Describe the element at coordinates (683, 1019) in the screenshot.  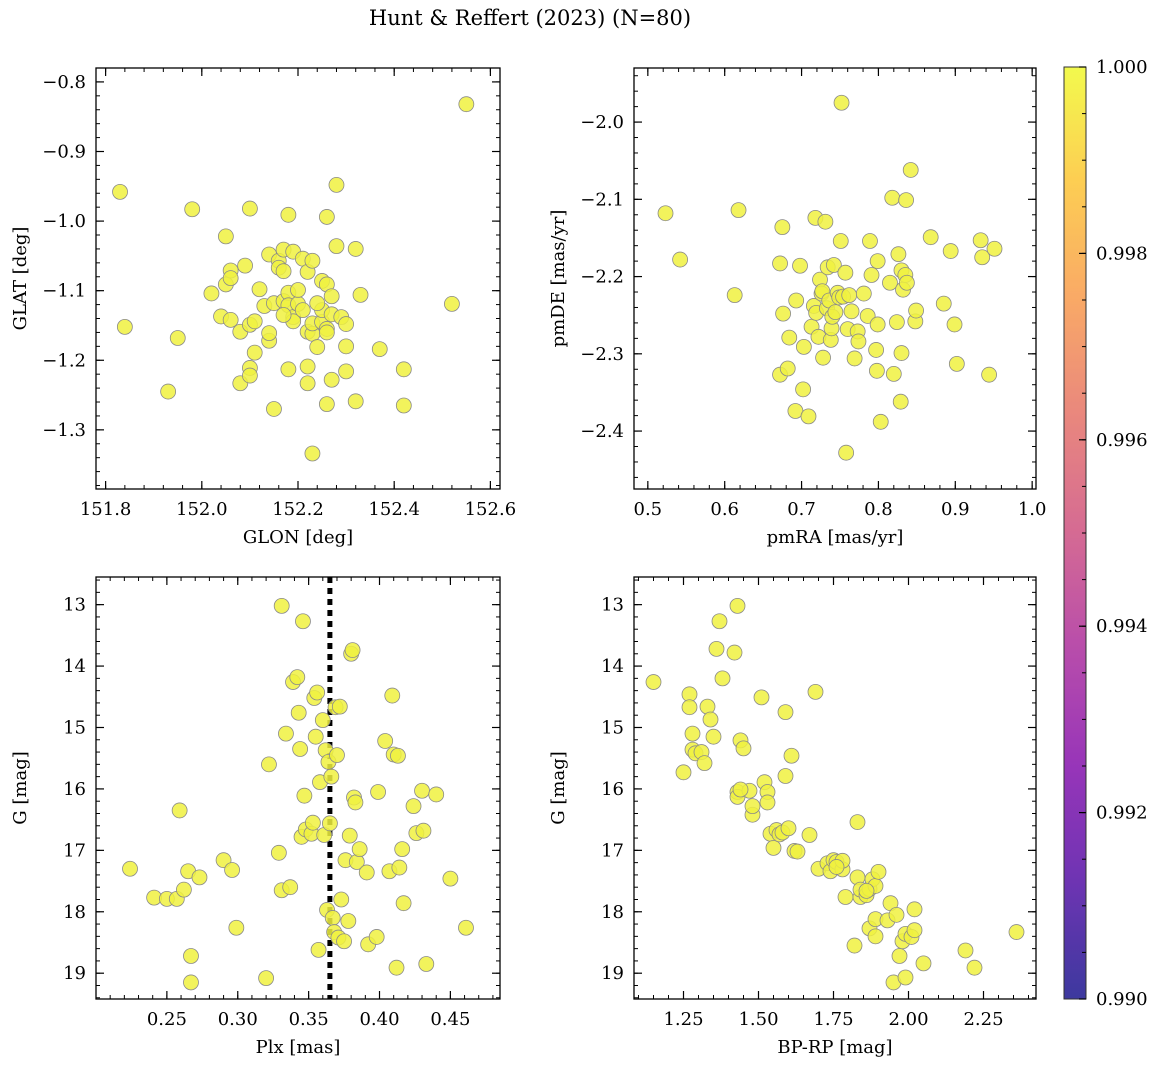
I see `x-tick-label: 1.25` at that location.